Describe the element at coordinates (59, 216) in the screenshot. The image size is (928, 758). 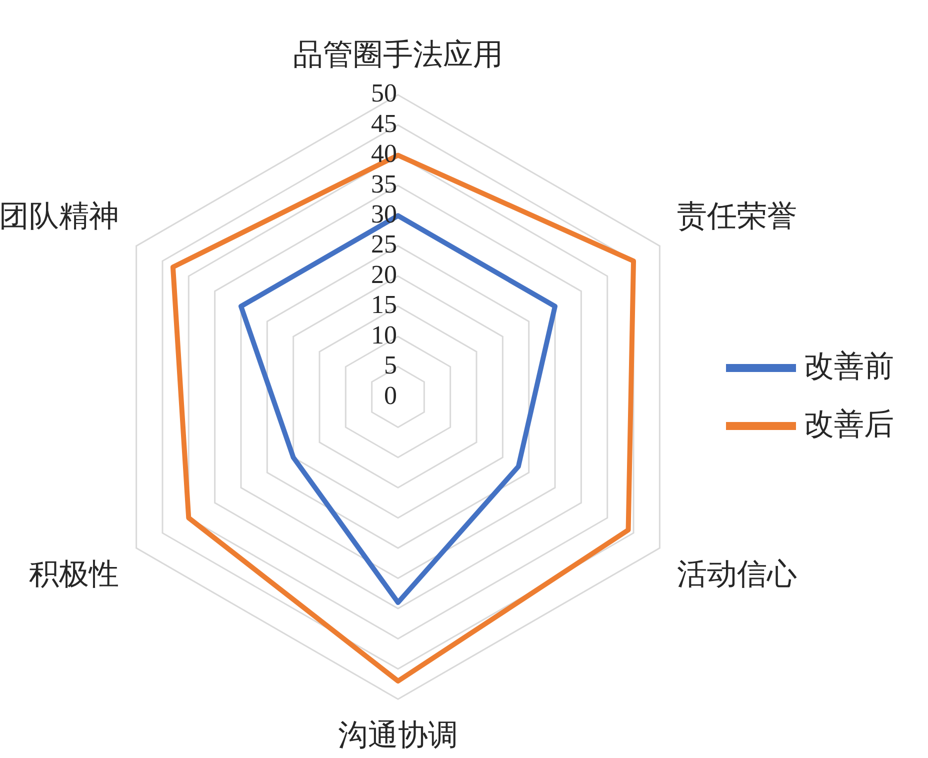
I see `spoke-label: 团队精神` at that location.